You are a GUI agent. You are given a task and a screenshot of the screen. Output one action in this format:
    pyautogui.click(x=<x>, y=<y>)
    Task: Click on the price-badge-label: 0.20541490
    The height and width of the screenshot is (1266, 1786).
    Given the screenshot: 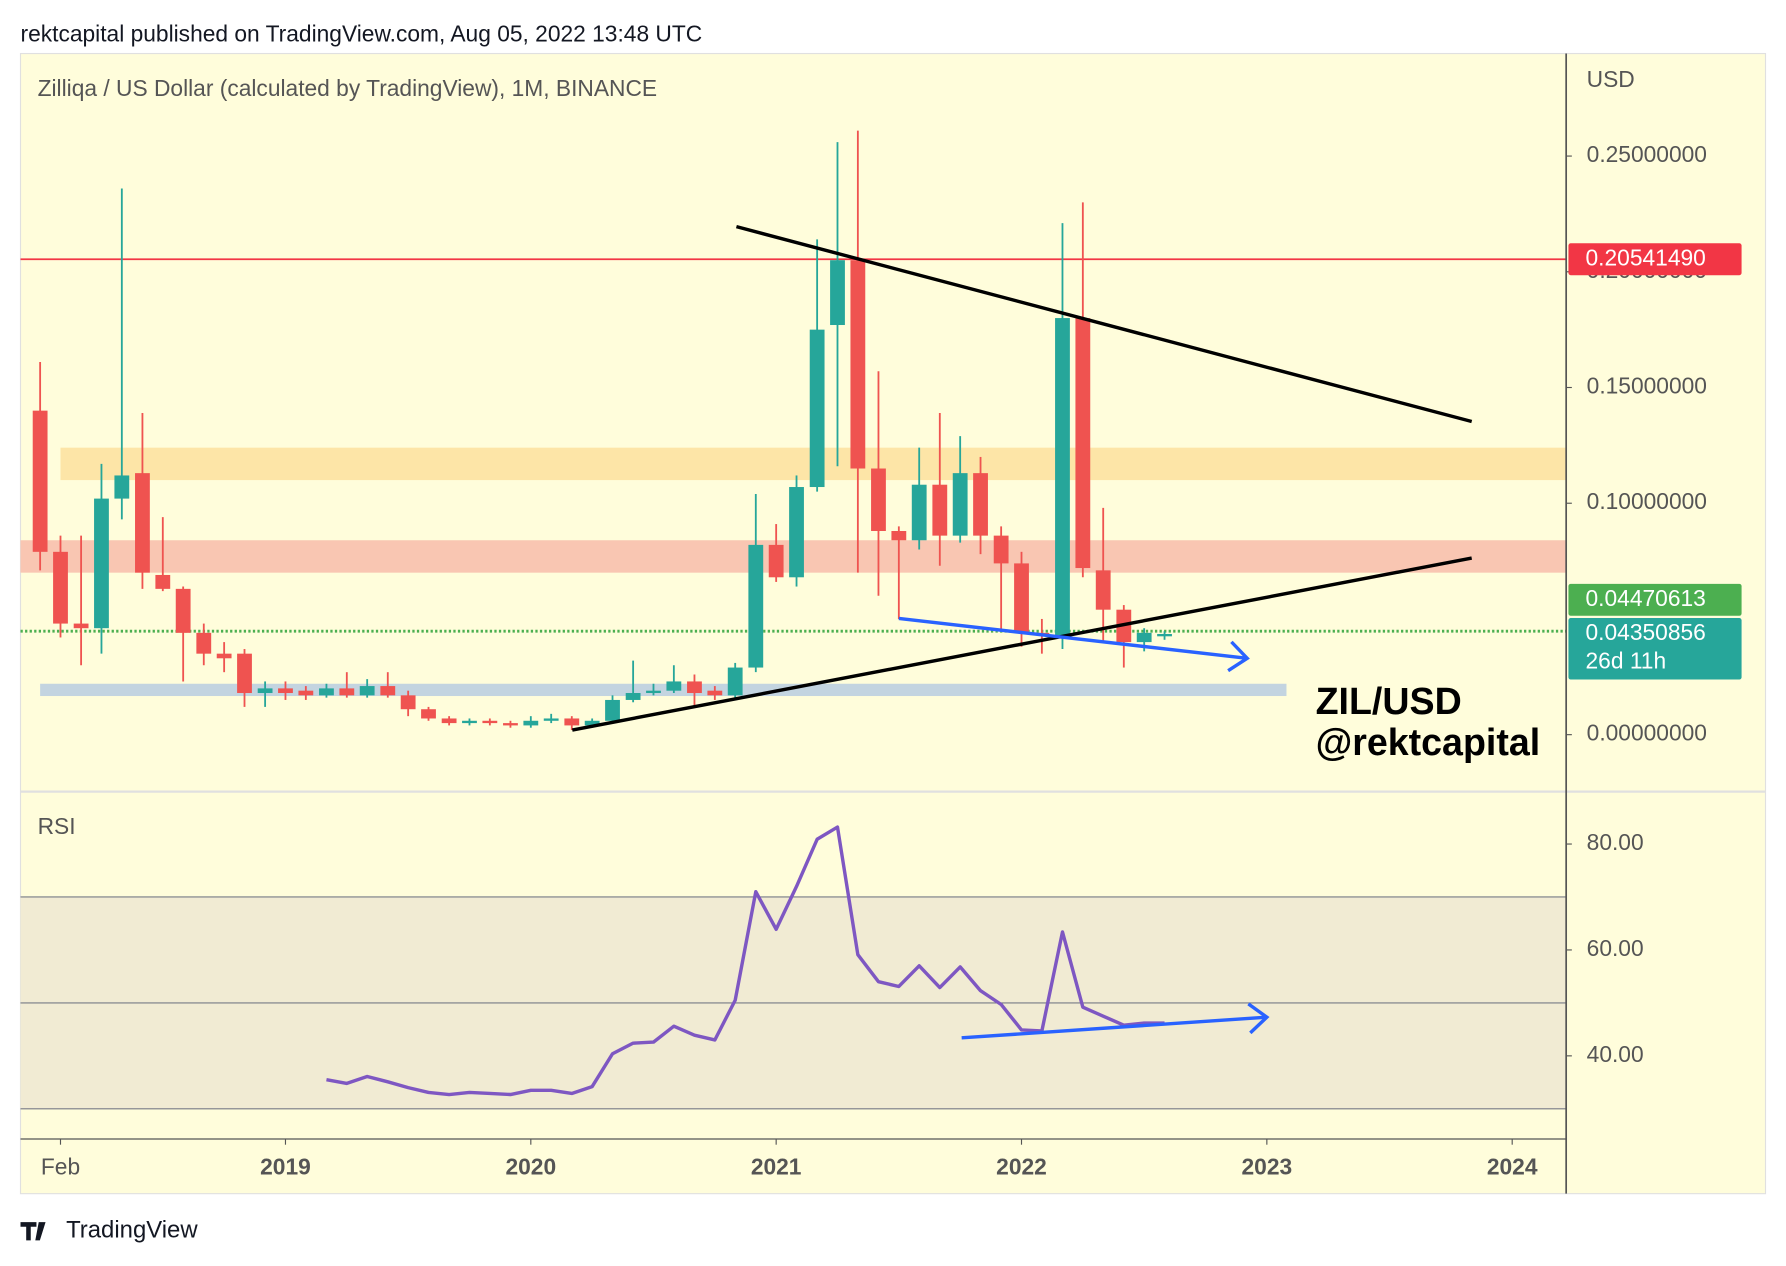 What is the action you would take?
    pyautogui.click(x=1646, y=257)
    